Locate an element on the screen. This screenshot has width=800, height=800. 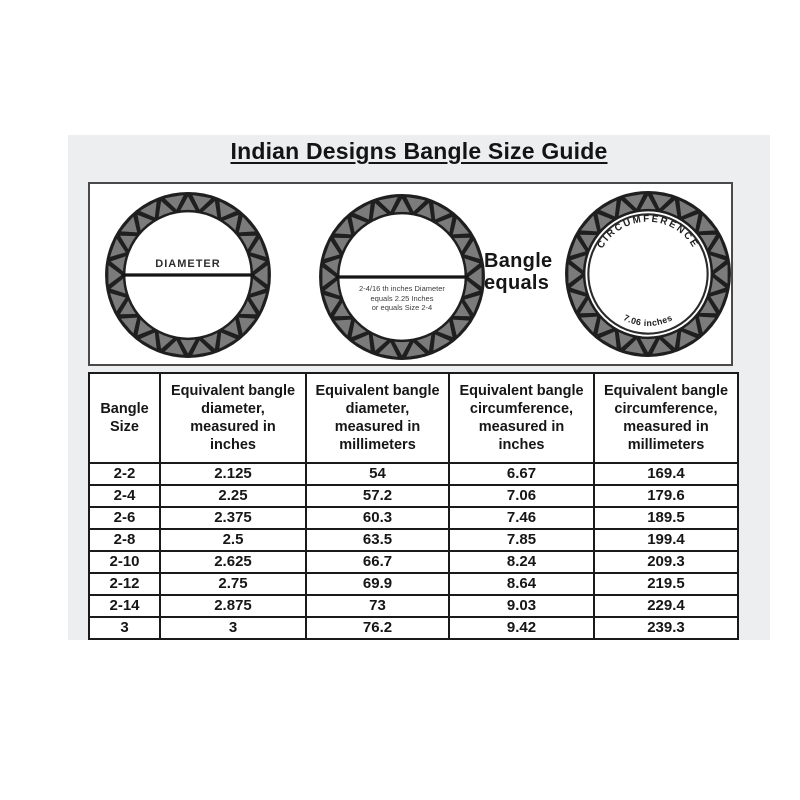
table-row: 2-8 2.5 63.5 7.85 199.4 is located at coordinates (413, 540).